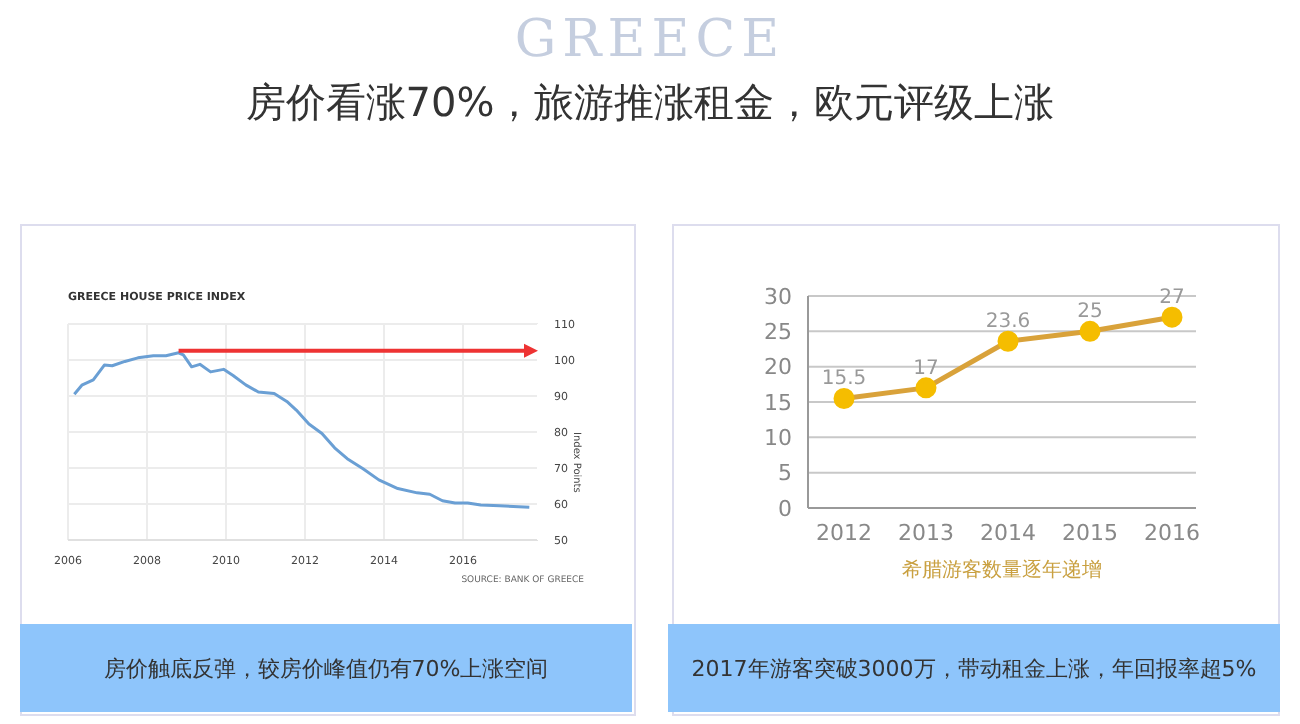  I want to click on y-tick-label: 10, so click(778, 438).